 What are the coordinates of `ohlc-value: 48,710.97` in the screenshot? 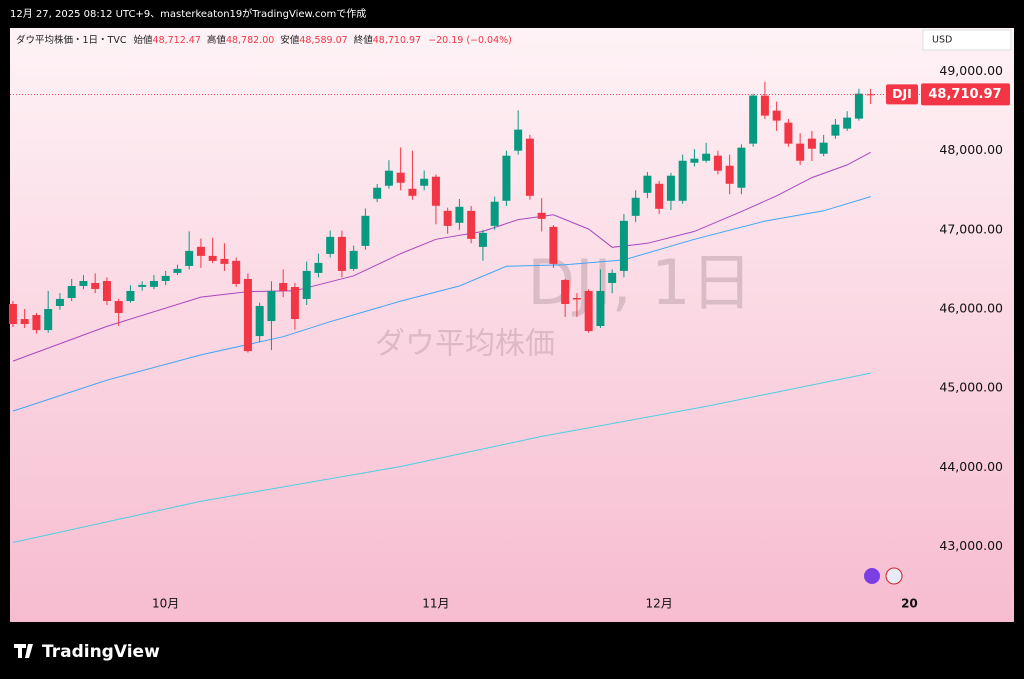 It's located at (397, 40).